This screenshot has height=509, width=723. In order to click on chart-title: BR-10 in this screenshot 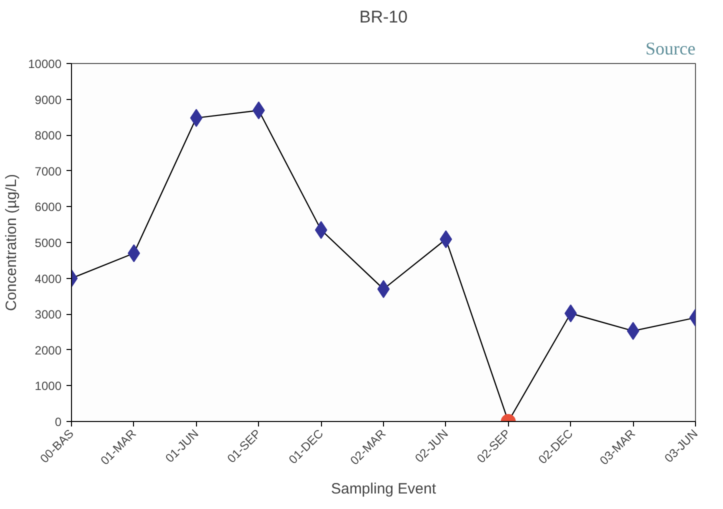, I will do `click(383, 17)`.